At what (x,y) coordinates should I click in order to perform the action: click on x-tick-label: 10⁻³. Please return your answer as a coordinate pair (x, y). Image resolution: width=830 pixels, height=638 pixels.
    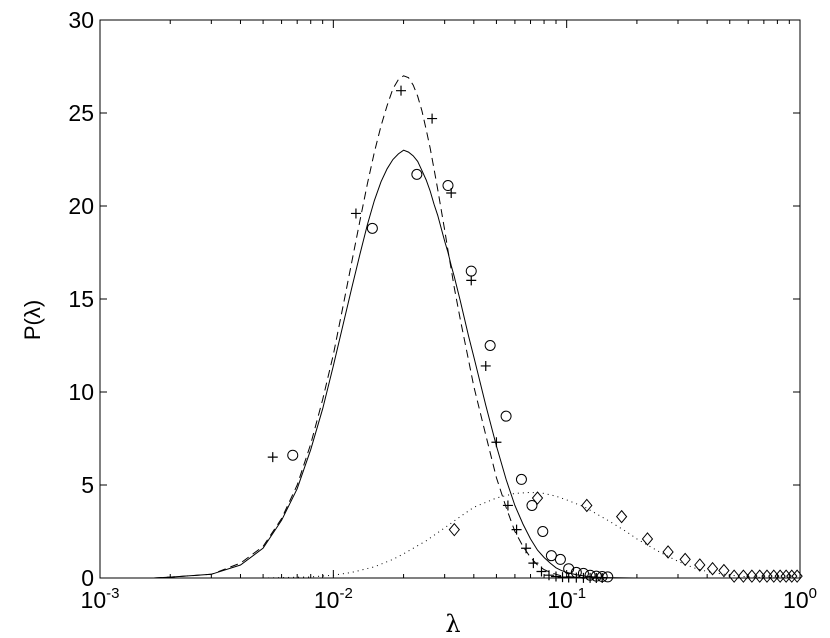
    Looking at the image, I should click on (100, 599).